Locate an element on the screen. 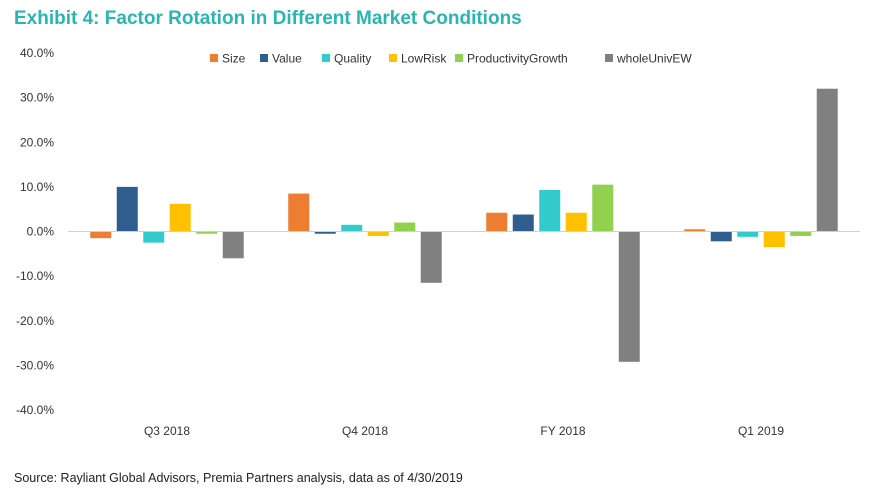 This screenshot has width=891, height=504. legend-swatch-value is located at coordinates (264, 58).